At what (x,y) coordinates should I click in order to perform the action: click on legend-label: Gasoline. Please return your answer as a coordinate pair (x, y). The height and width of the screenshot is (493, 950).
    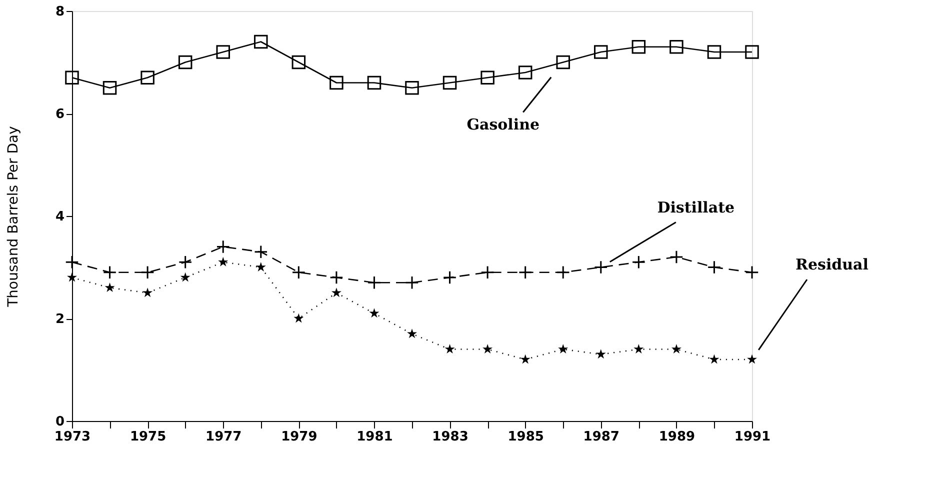
    Looking at the image, I should click on (503, 124).